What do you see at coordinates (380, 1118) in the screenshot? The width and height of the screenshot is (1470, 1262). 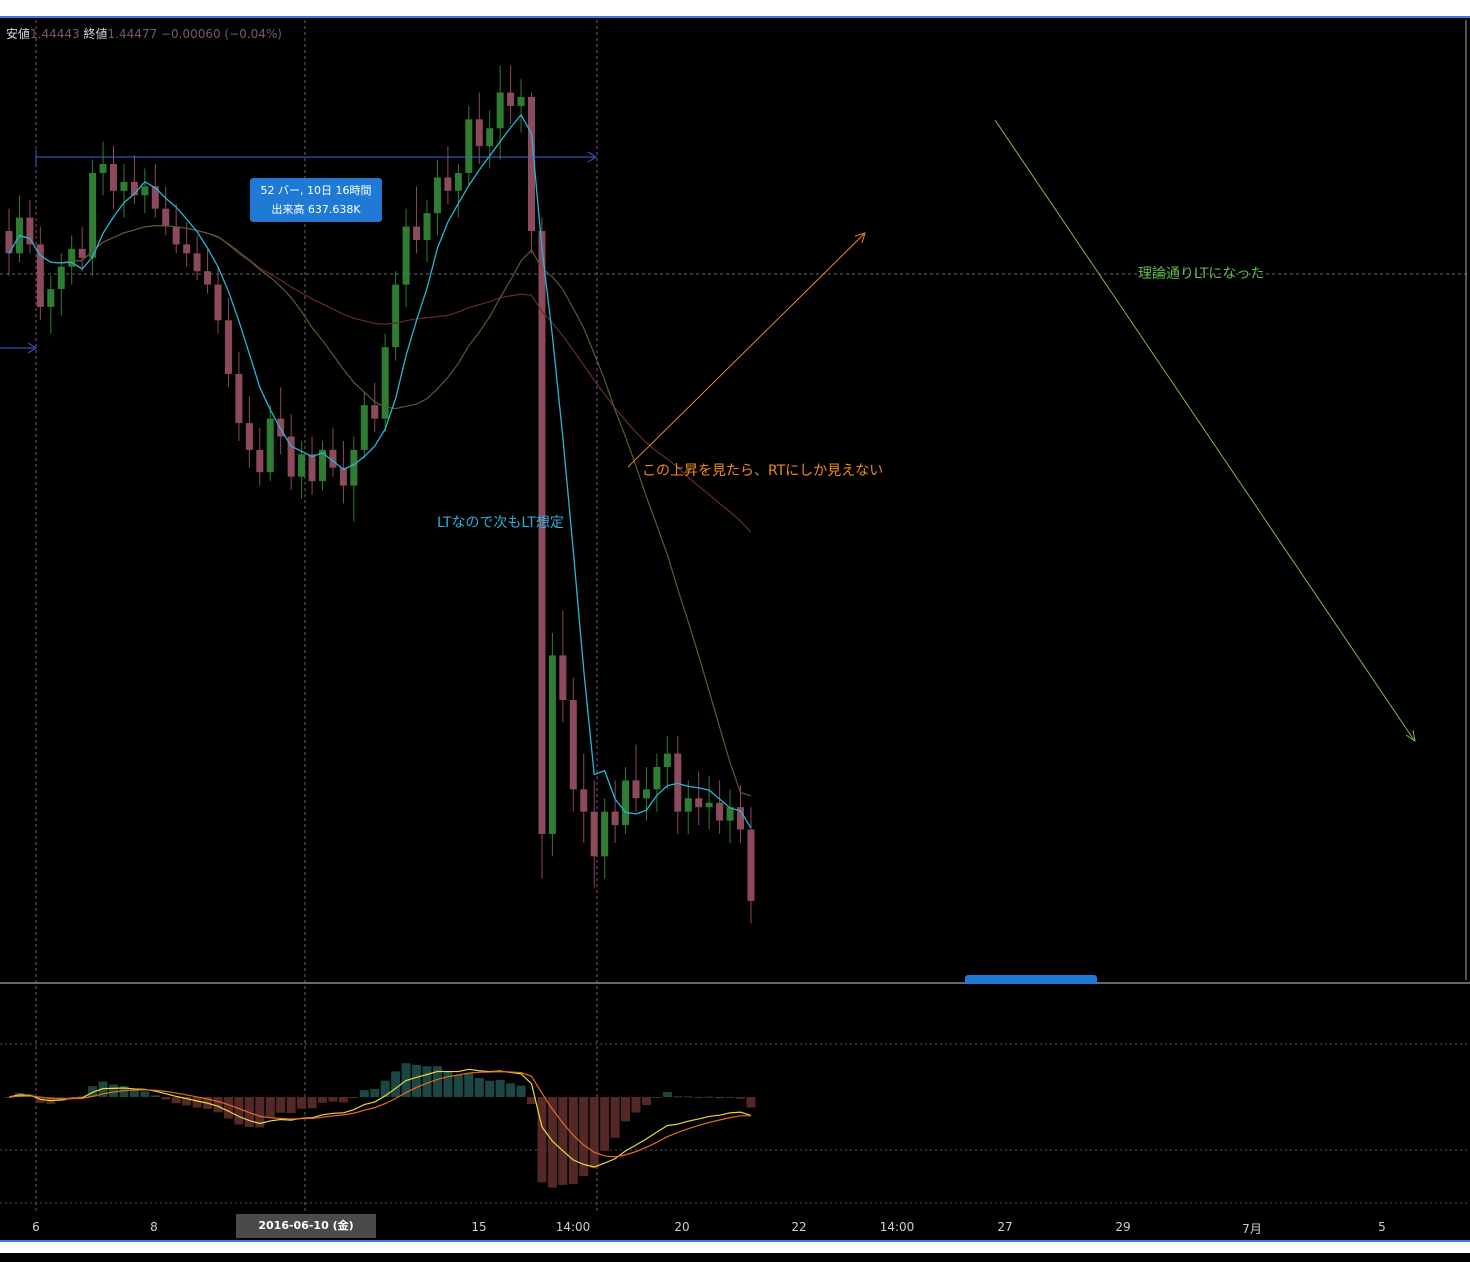 I see `macd-line` at bounding box center [380, 1118].